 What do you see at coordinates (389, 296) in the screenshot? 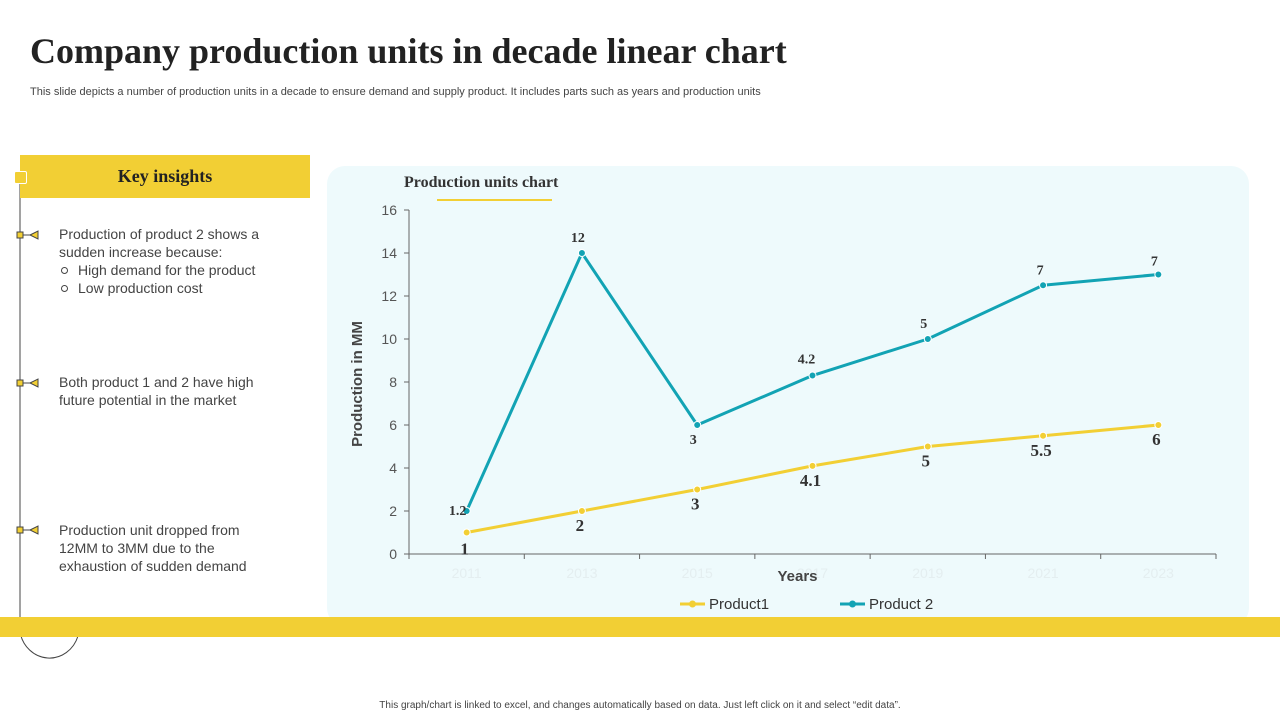
I see `y-tick-label: 12` at bounding box center [389, 296].